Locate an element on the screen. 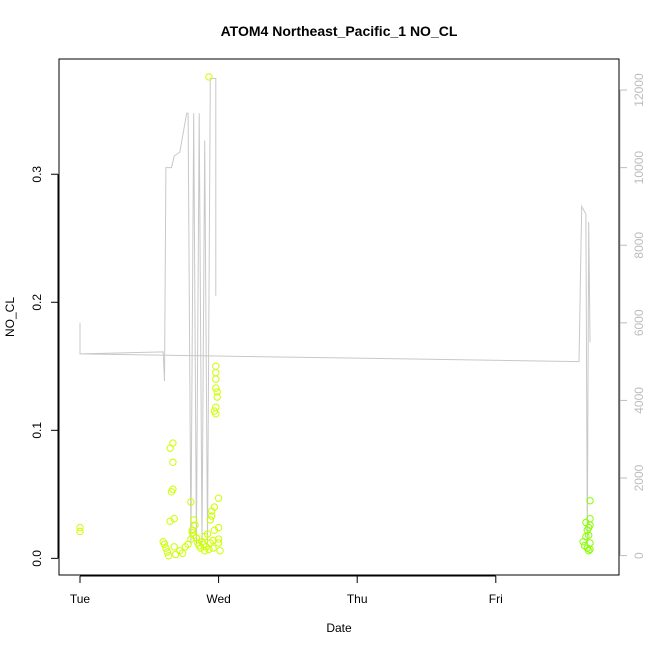 The width and height of the screenshot is (650, 650). y-tick-label: 0.1 is located at coordinates (37, 430).